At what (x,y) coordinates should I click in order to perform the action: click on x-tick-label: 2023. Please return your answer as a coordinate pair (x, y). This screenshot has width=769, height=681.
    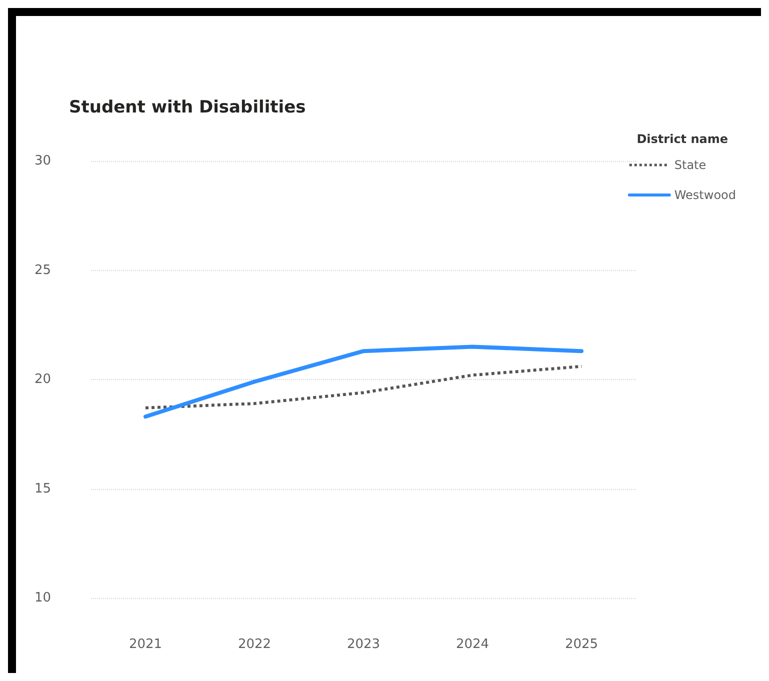
    Looking at the image, I should click on (363, 644).